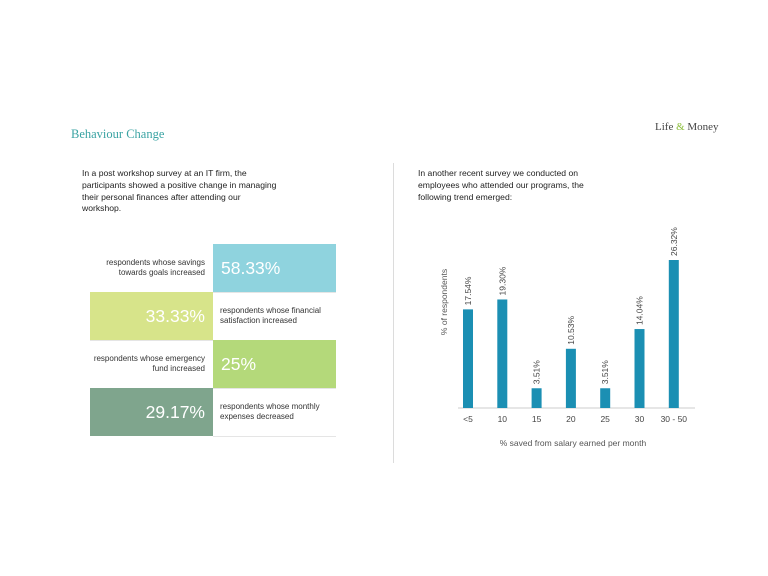  Describe the element at coordinates (503, 419) in the screenshot. I see `x-tick-label: 10` at that location.